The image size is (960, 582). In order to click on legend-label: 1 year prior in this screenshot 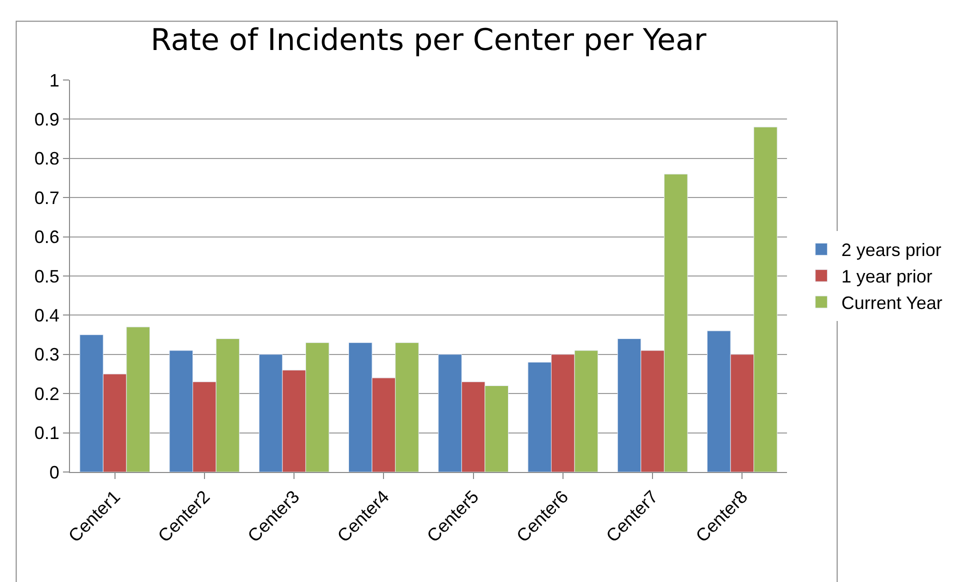, I will do `click(886, 276)`.